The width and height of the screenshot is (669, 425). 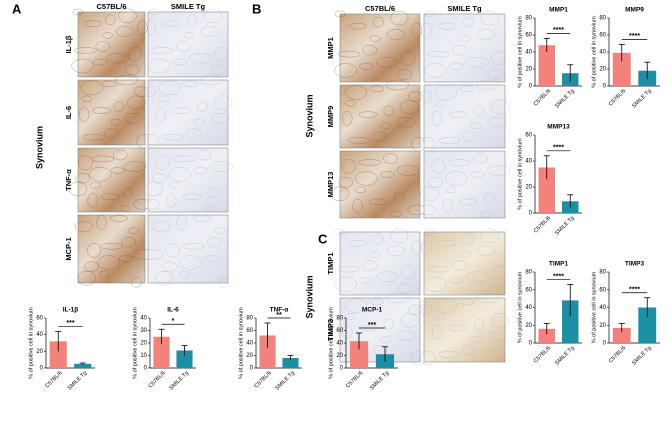 What do you see at coordinates (354, 379) in the screenshot?
I see `x-tick-label: C57BL/6` at bounding box center [354, 379].